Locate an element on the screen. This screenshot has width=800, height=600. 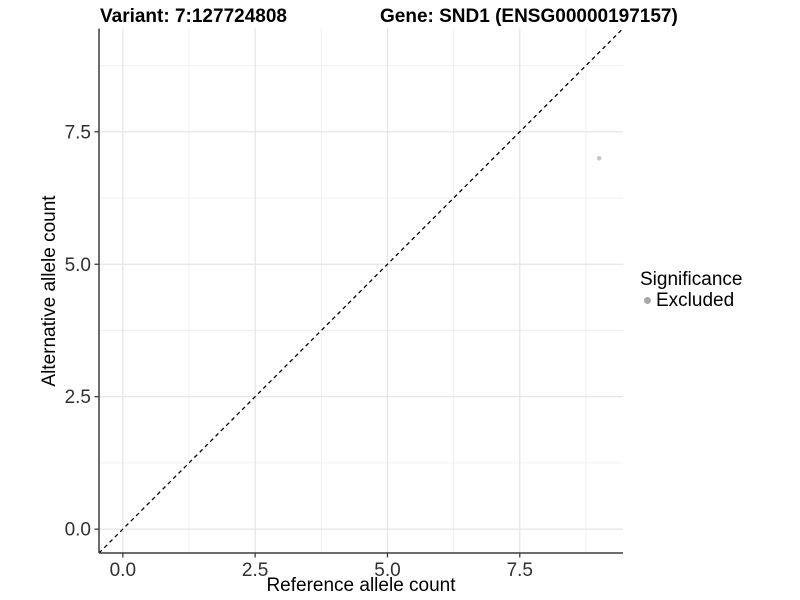
x-axis-title: Reference allele count is located at coordinates (361, 585).